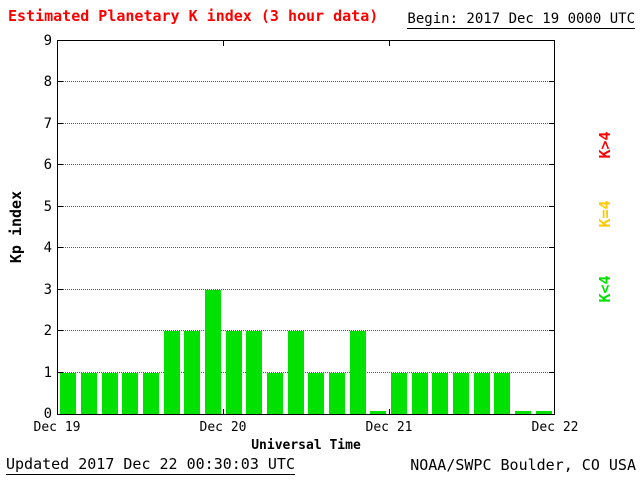 This screenshot has width=640, height=480. I want to click on y-tick-label-0: 0, so click(47, 414).